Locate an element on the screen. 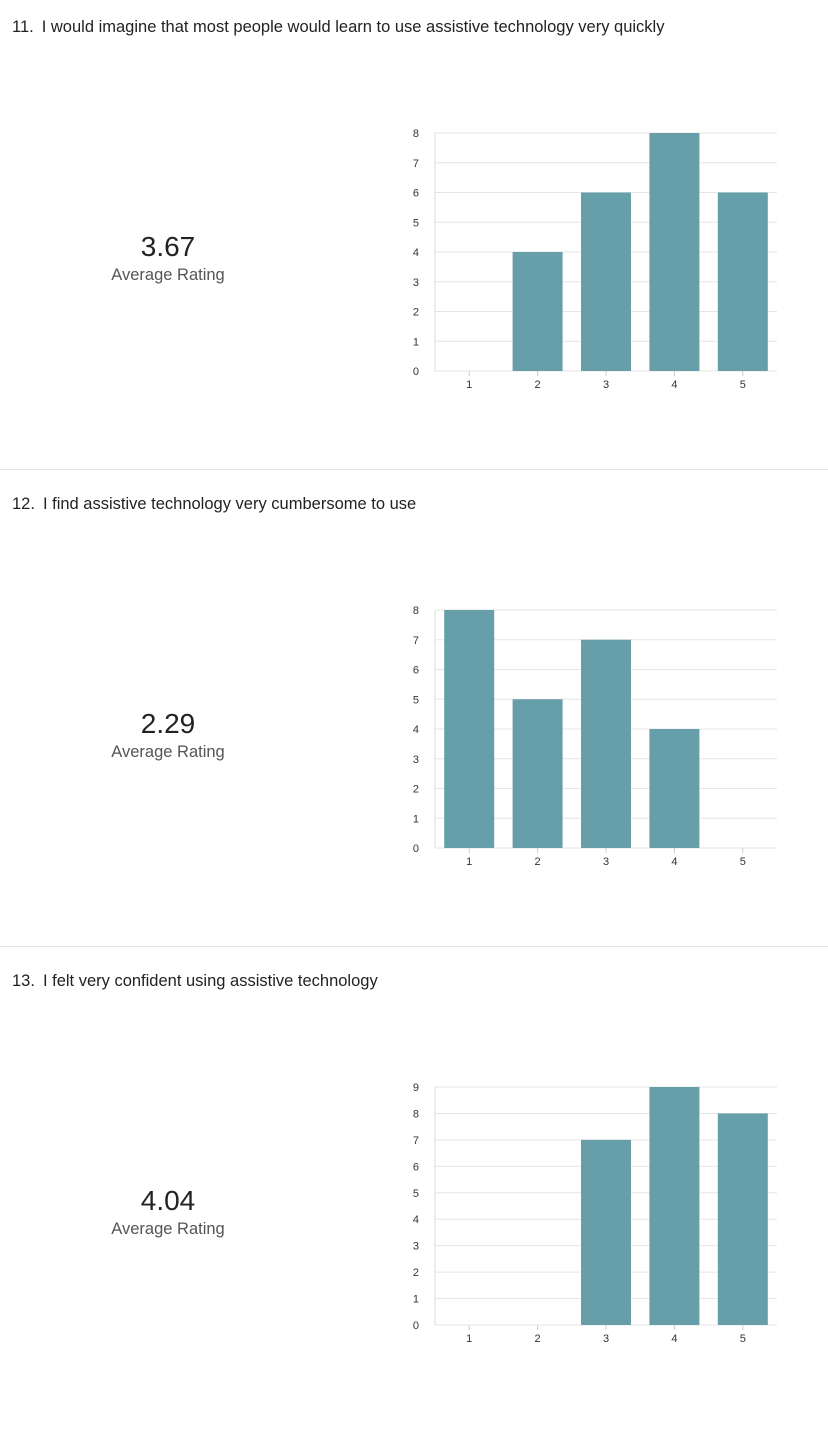  average-value: 3.67 is located at coordinates (168, 246).